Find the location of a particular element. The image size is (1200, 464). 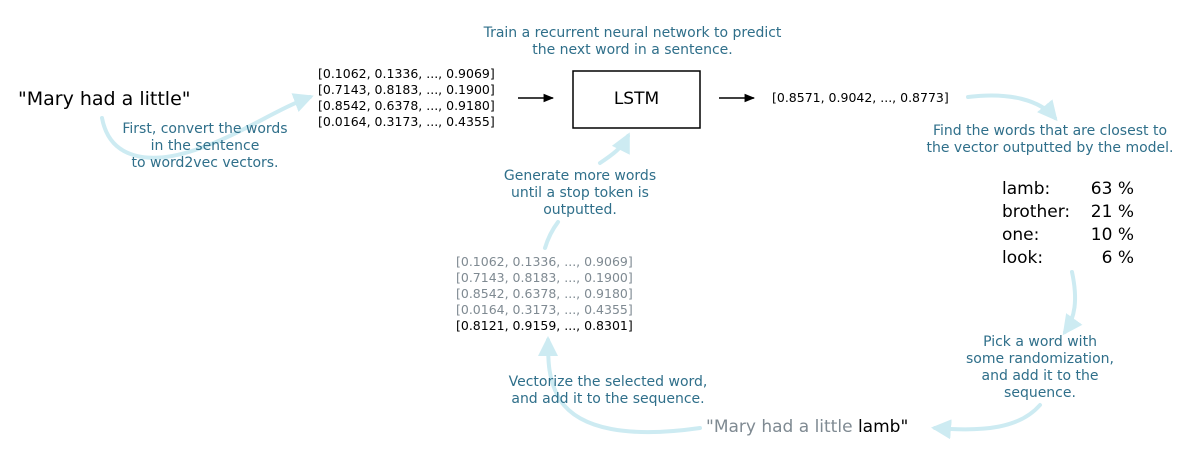

output-sentence-new-word: lamb is located at coordinates (879, 427).